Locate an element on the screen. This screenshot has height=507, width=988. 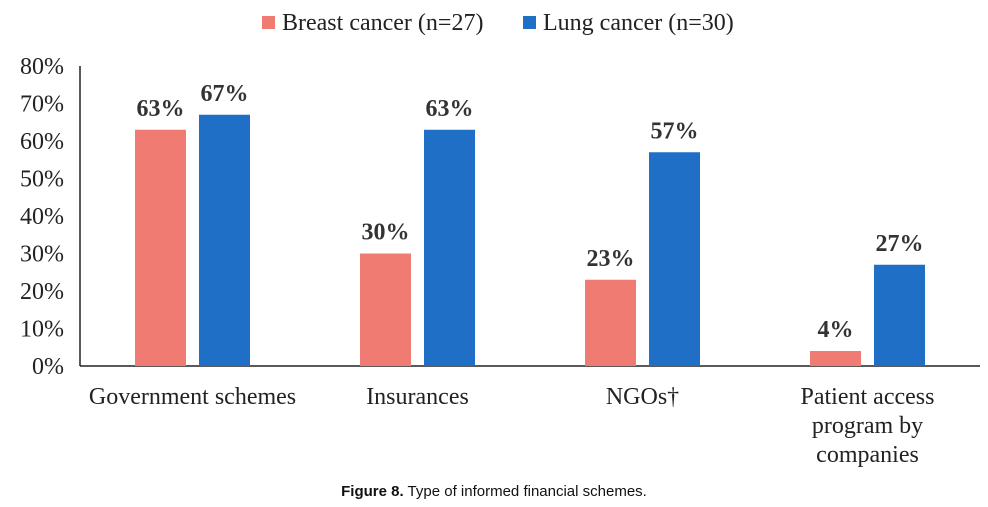
legend-label-2: Lung cancer (n=30) is located at coordinates (638, 23).